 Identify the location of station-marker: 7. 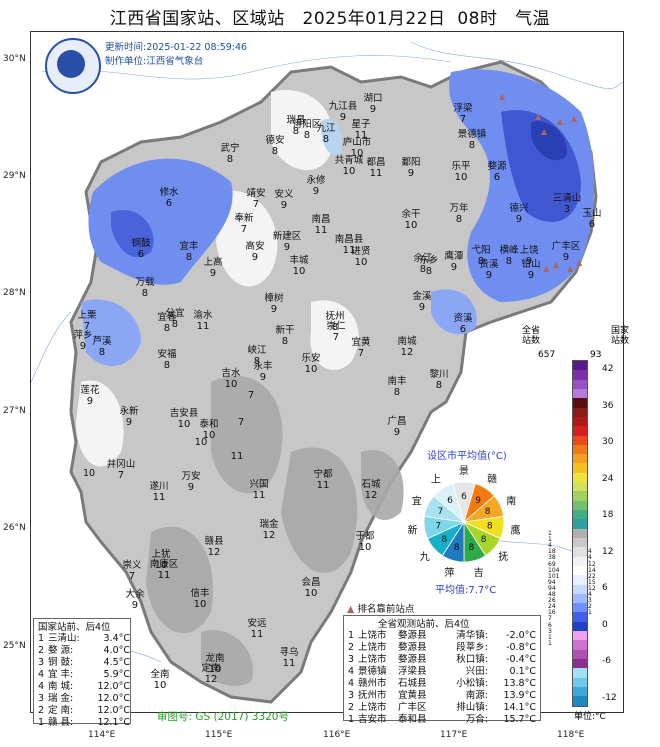
(251, 395).